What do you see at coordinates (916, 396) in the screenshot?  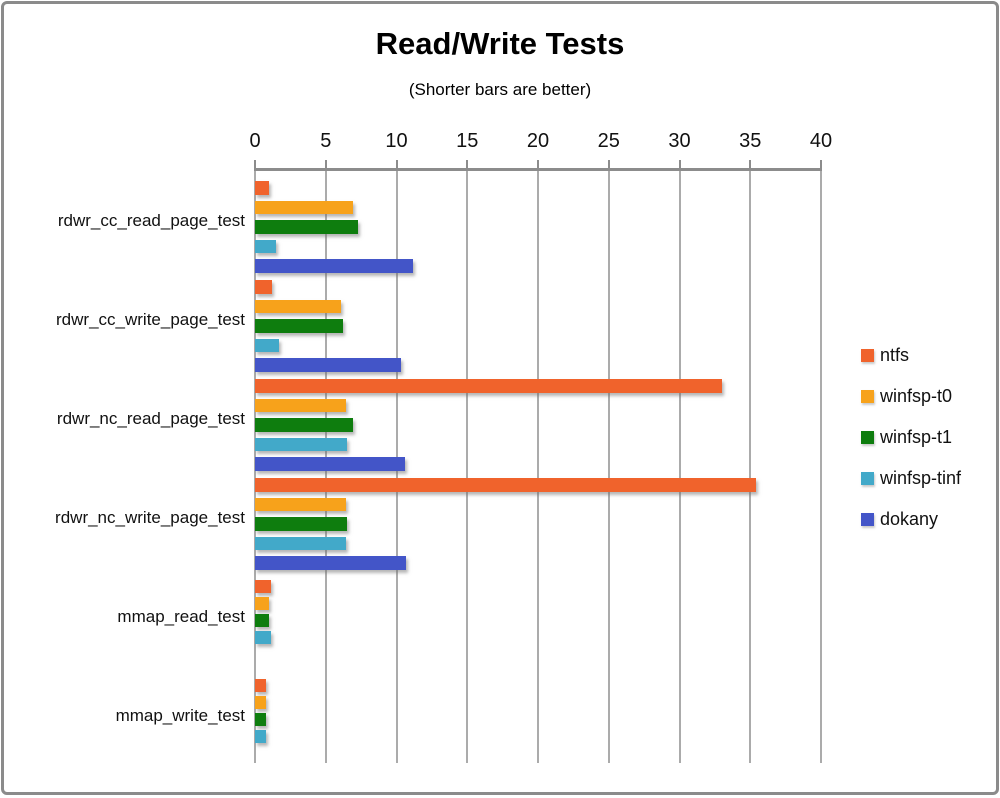 I see `legend-label: winfsp-t0` at bounding box center [916, 396].